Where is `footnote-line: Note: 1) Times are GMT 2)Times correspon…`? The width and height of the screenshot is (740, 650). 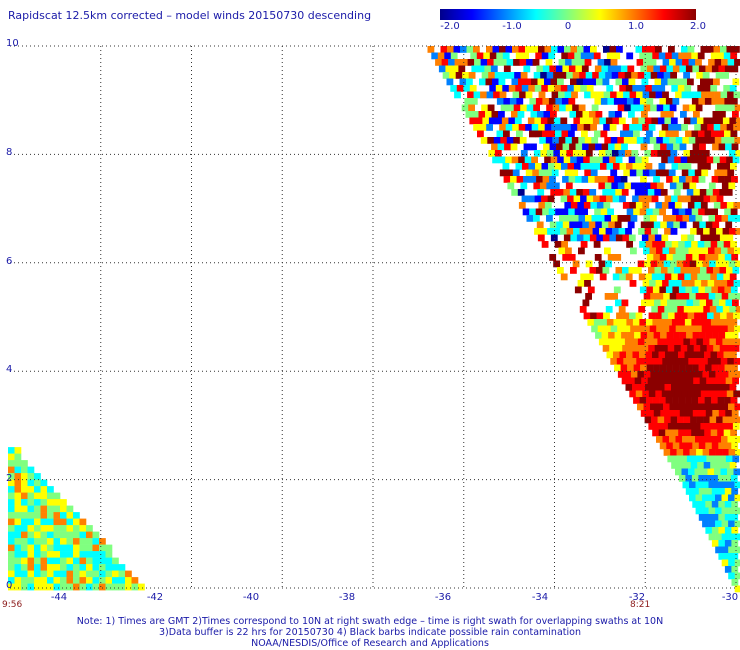 footnote-line: Note: 1) Times are GMT 2)Times correspon… is located at coordinates (370, 621).